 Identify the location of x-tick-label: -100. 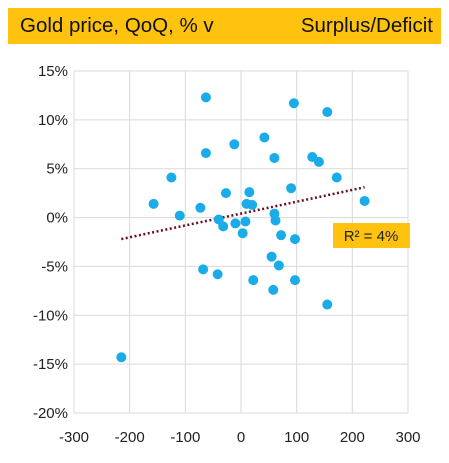
(185, 437).